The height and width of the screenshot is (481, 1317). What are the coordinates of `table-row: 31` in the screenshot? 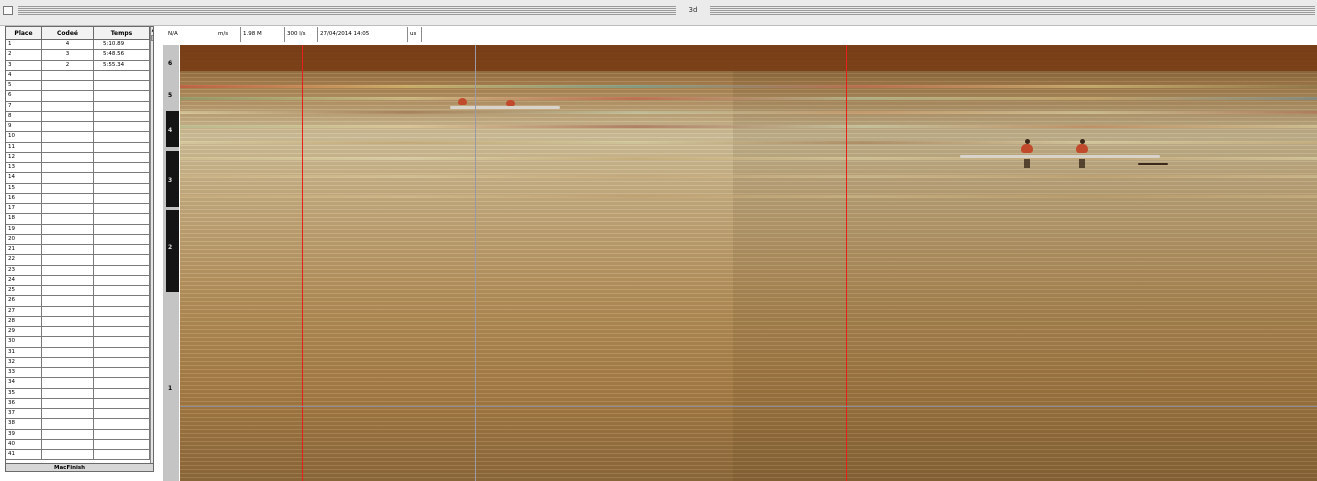 It's located at (79, 352).